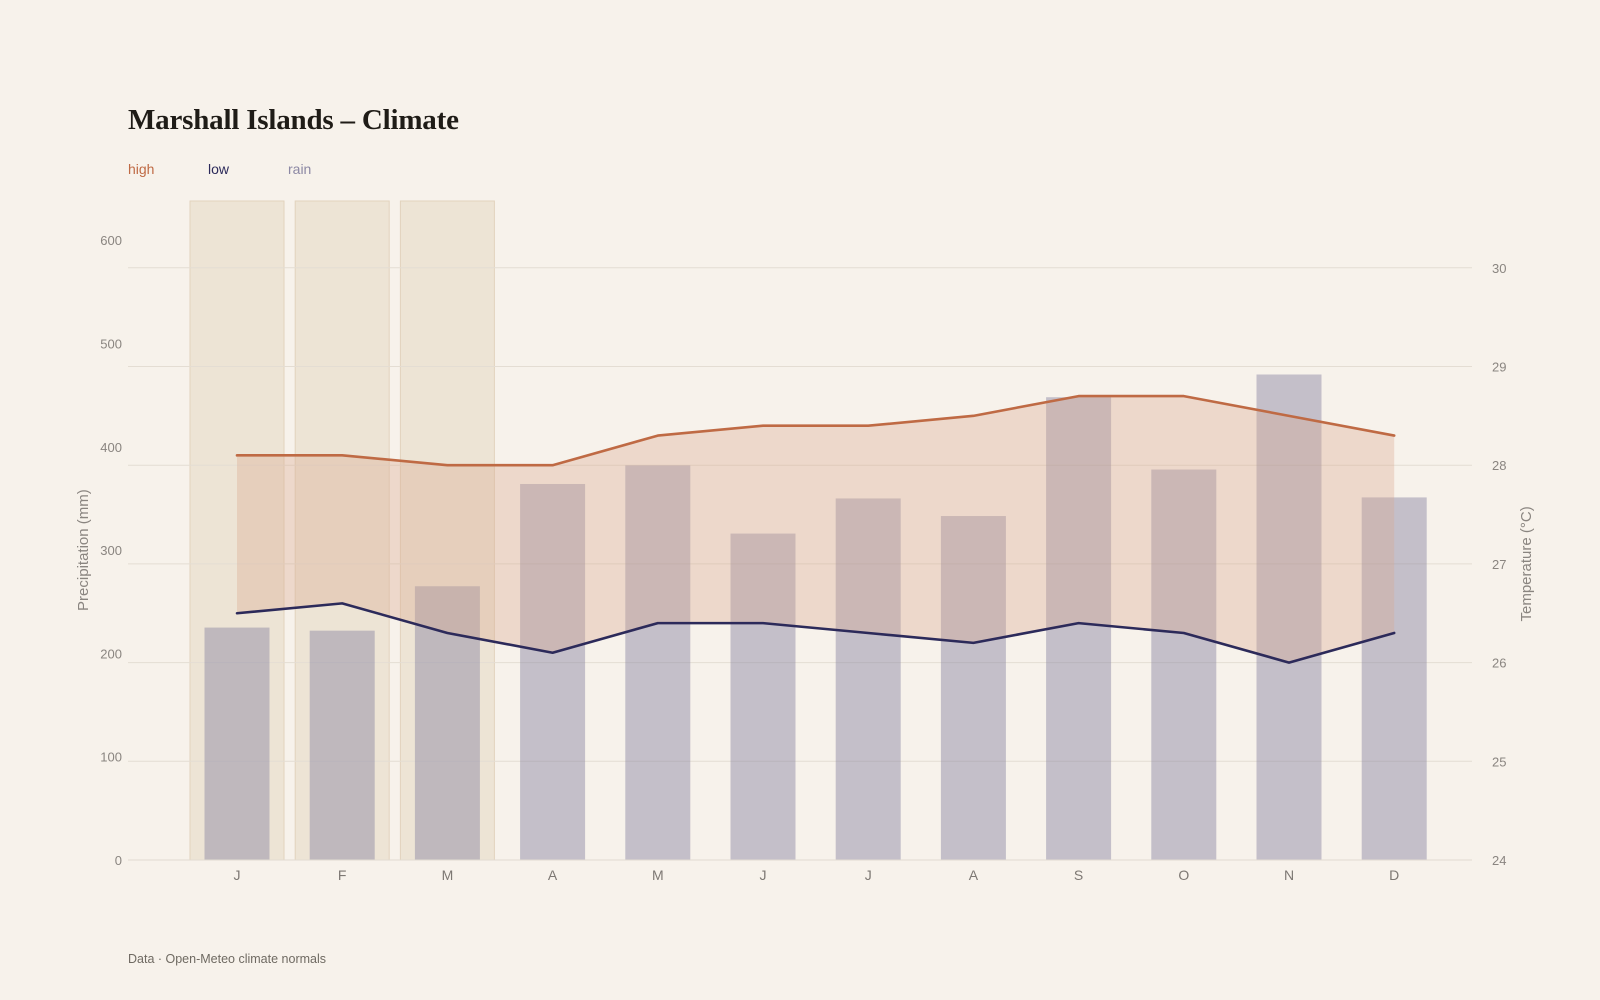  Describe the element at coordinates (1499, 268) in the screenshot. I see `y-right-tick-label: 30` at that location.